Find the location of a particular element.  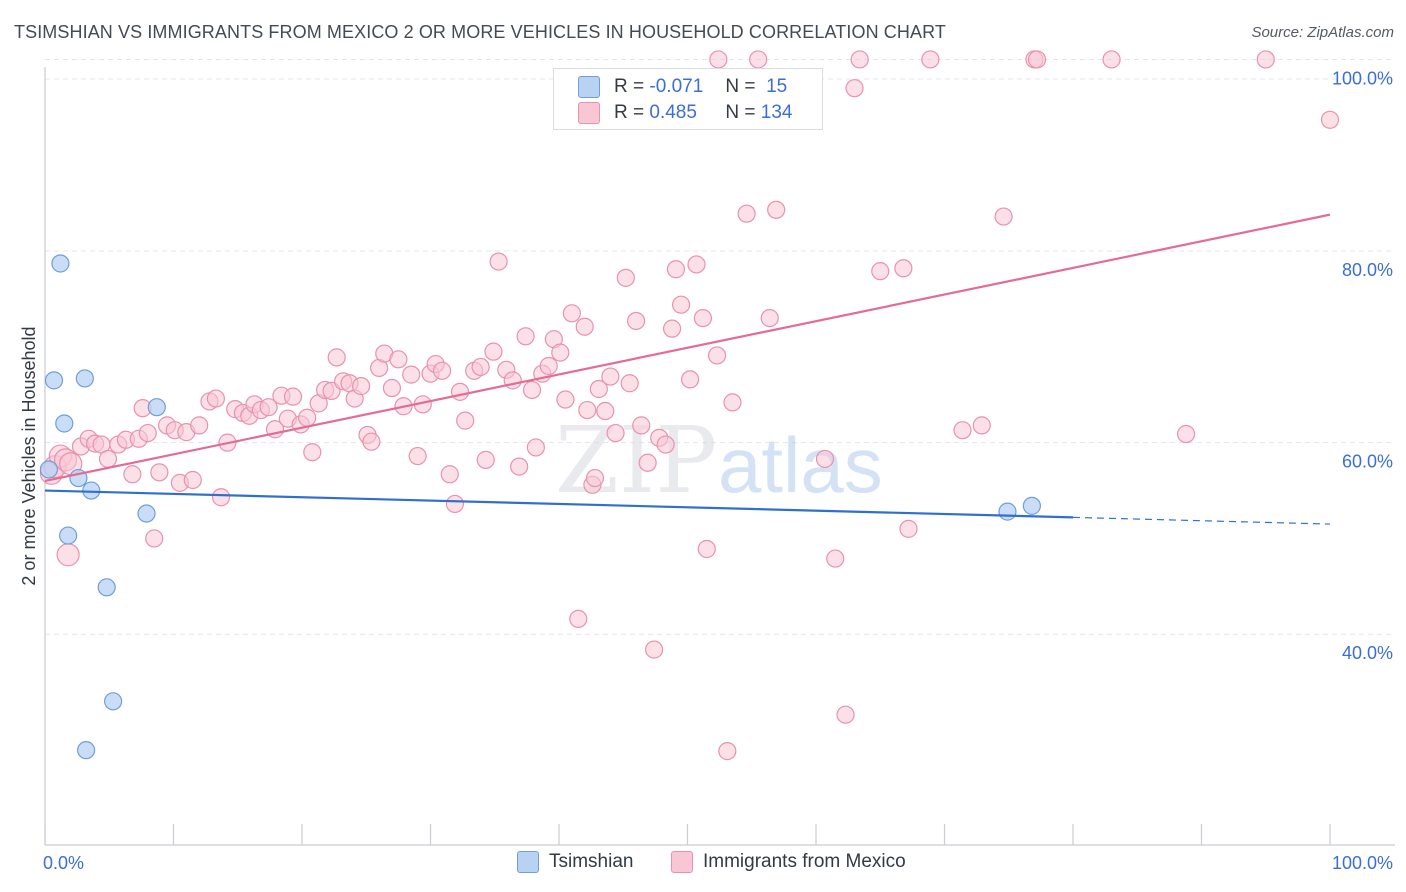

bottom-legend-tsimshian: Tsimshian is located at coordinates (575, 862).